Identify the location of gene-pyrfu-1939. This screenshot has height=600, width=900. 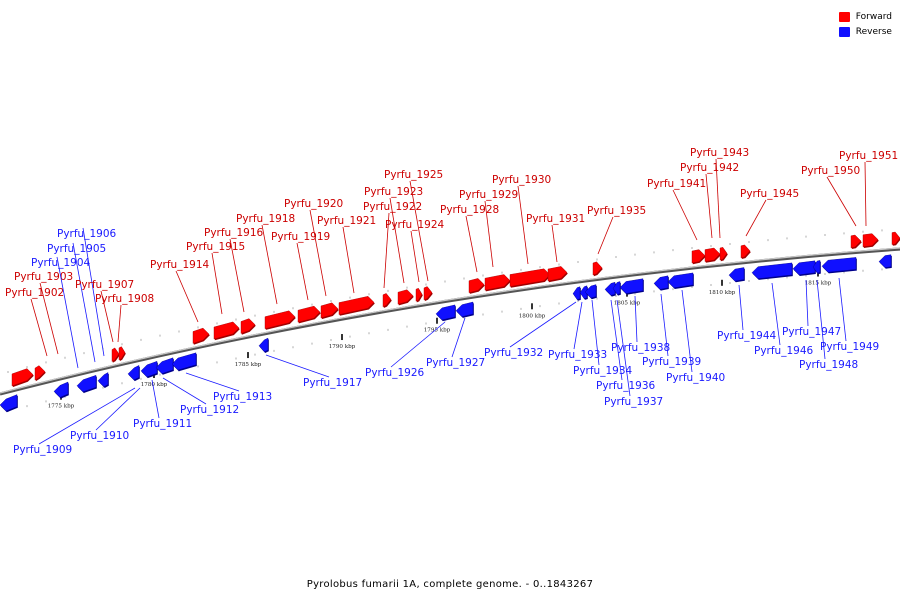
(661, 282).